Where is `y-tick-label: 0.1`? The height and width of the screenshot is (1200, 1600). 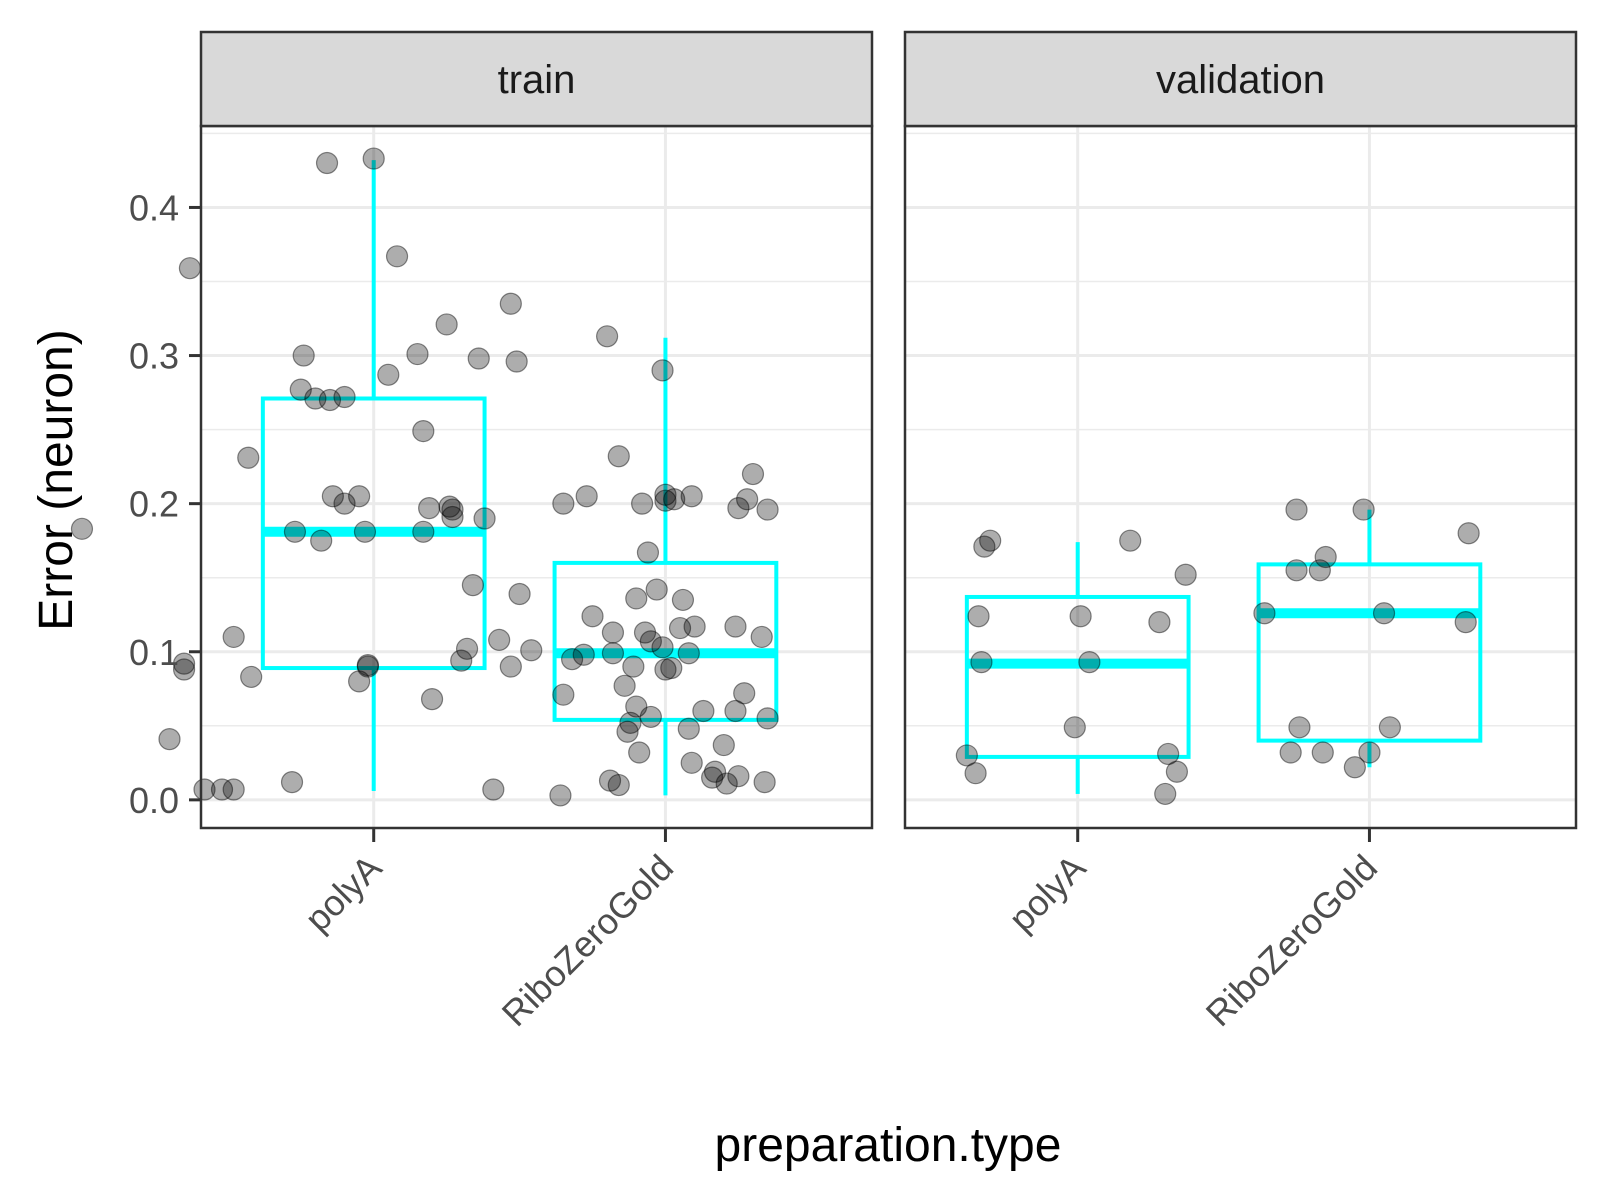 y-tick-label: 0.1 is located at coordinates (154, 652).